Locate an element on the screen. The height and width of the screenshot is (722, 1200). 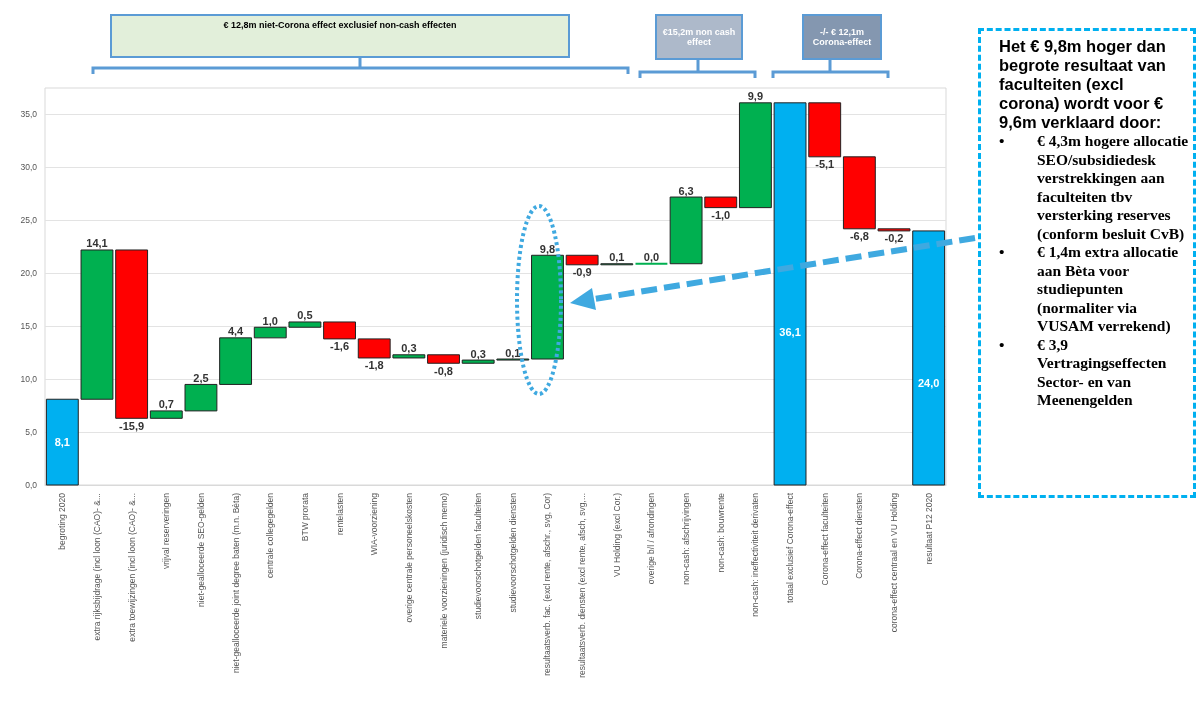
x-tick-label: resultaatsverb. fac. (excl rente, afschr., svg, Cor) is located at coordinates (547, 584).